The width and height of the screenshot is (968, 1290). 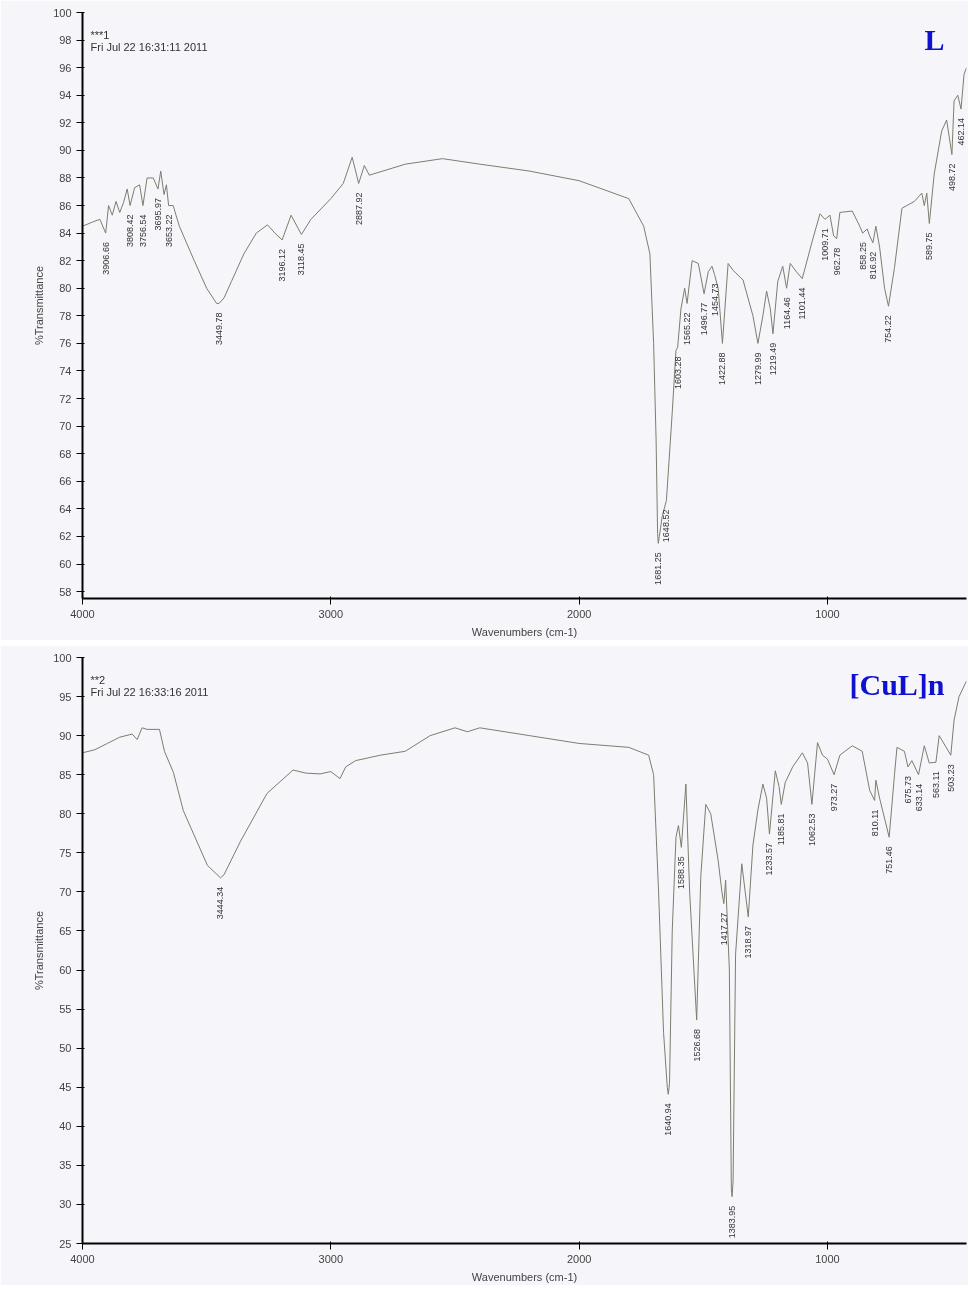 What do you see at coordinates (65, 95) in the screenshot?
I see `y-tick-label: 94` at bounding box center [65, 95].